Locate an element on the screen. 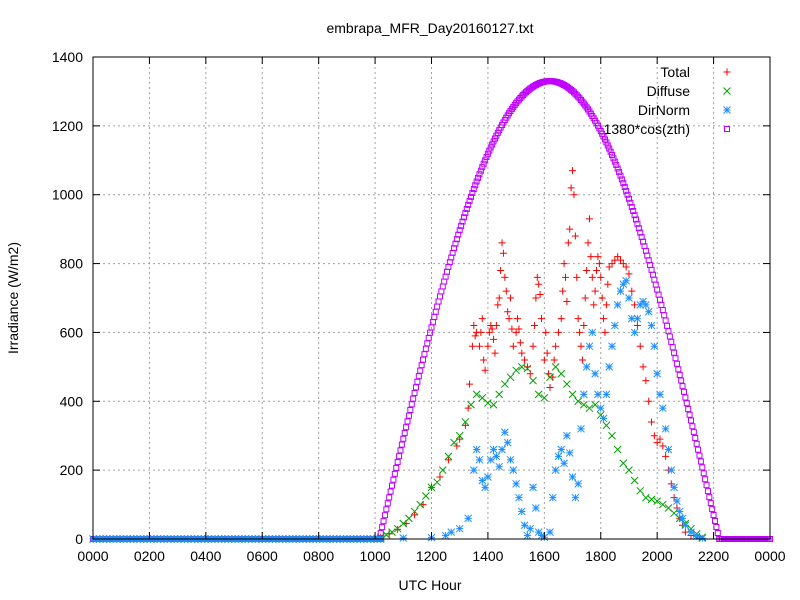  x-tick-label: 0800 is located at coordinates (318, 556).